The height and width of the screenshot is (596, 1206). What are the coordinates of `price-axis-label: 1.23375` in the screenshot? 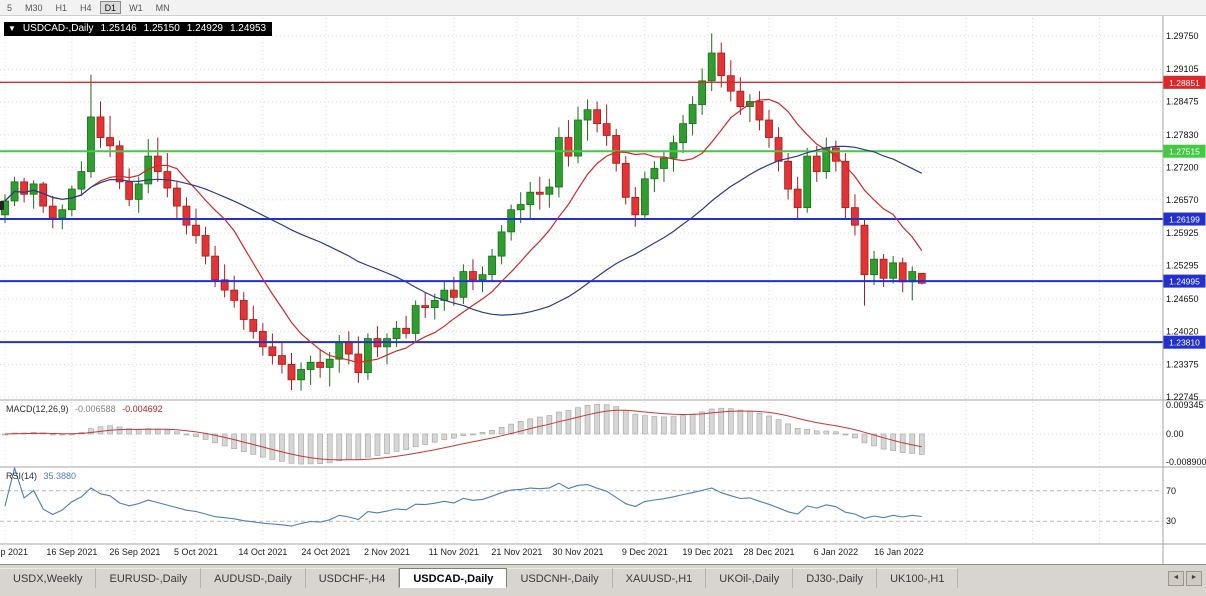 It's located at (1182, 365).